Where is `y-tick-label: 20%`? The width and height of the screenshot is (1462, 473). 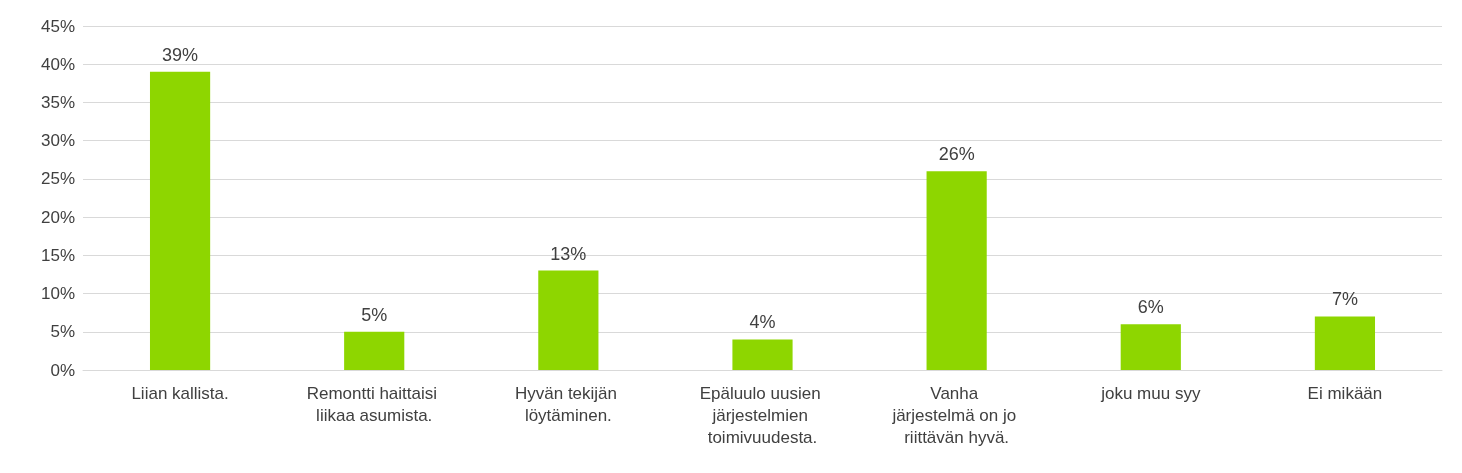
y-tick-label: 20% is located at coordinates (57, 217).